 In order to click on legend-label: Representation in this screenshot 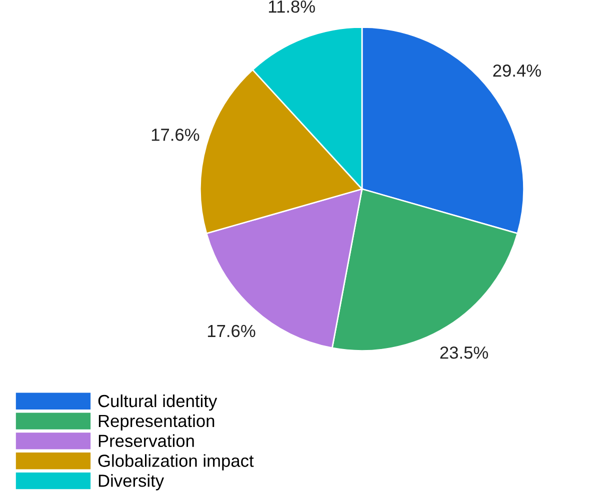, I will do `click(156, 422)`.